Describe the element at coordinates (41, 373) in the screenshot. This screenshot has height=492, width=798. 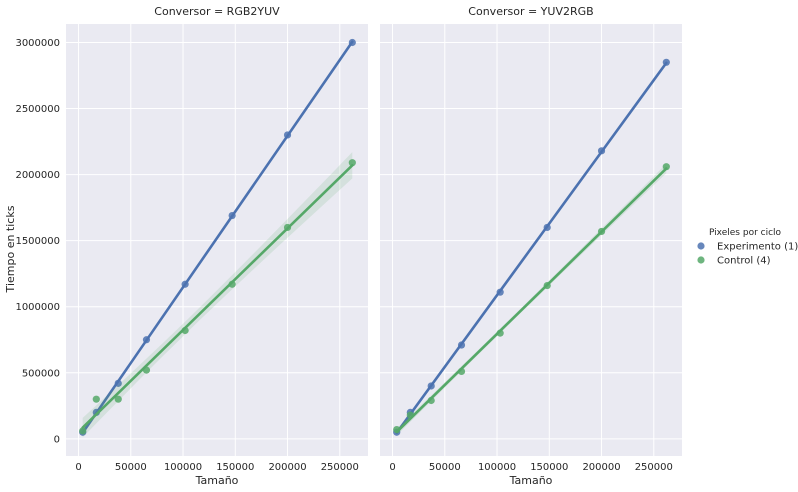
I see `y-tick-label: 500000` at that location.